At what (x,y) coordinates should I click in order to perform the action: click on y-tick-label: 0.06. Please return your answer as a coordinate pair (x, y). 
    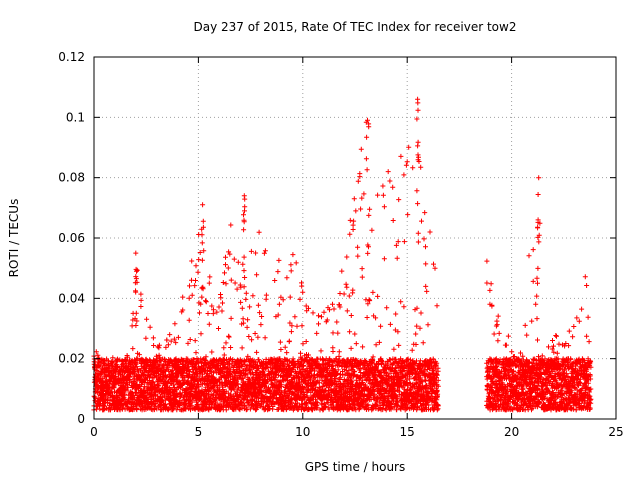
    Looking at the image, I should click on (71, 238).